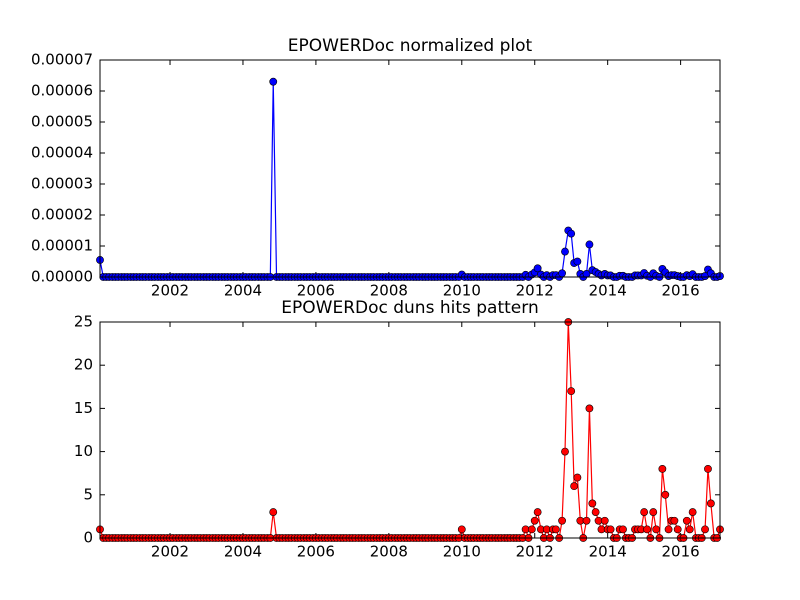  What do you see at coordinates (83, 365) in the screenshot?
I see `y-tick-label: 20` at bounding box center [83, 365].